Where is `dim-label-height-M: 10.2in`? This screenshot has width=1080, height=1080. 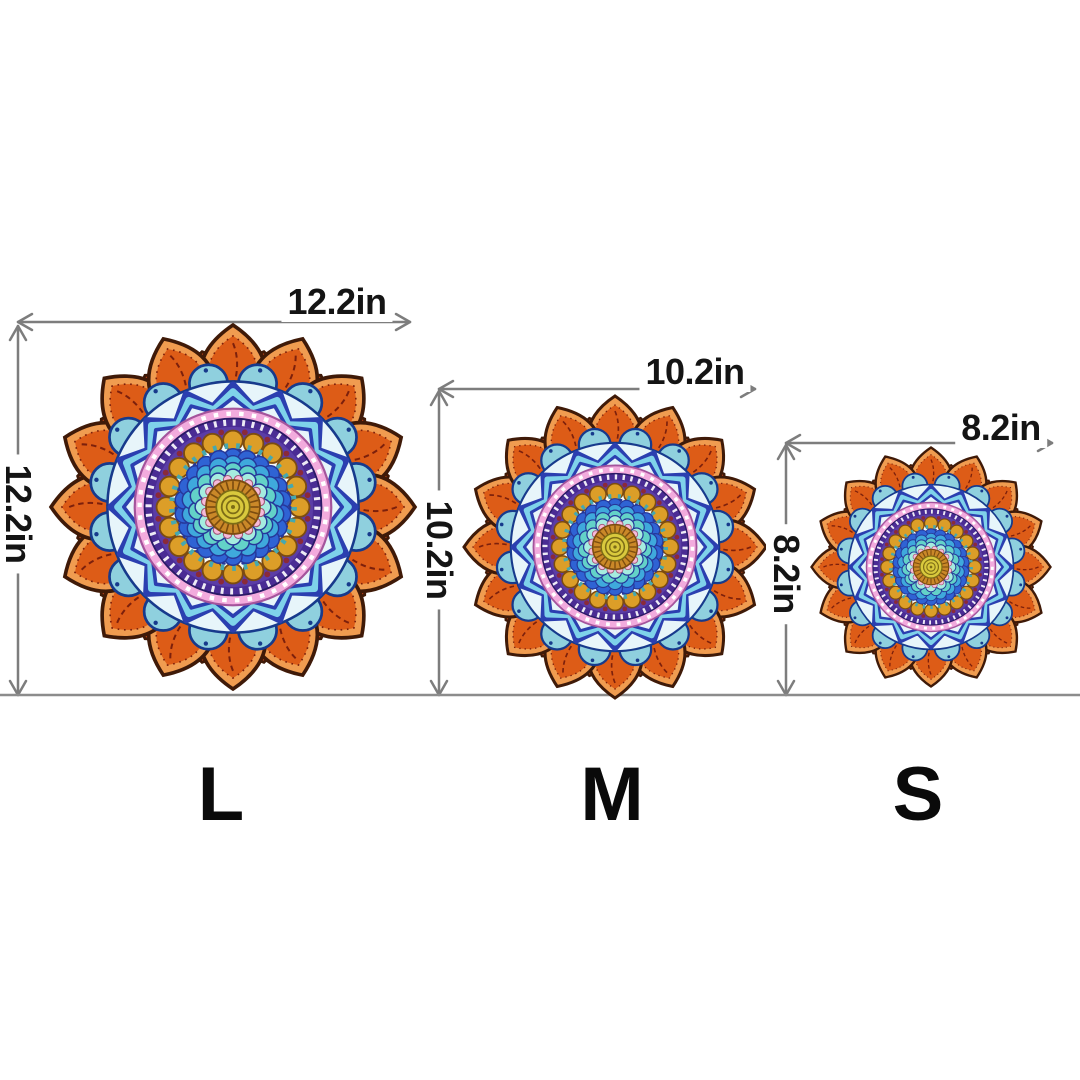 dim-label-height-M: 10.2in is located at coordinates (439, 550).